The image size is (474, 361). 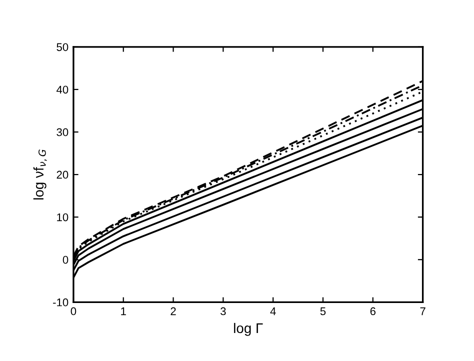 I want to click on x-tick-label: 3, so click(x=223, y=311).